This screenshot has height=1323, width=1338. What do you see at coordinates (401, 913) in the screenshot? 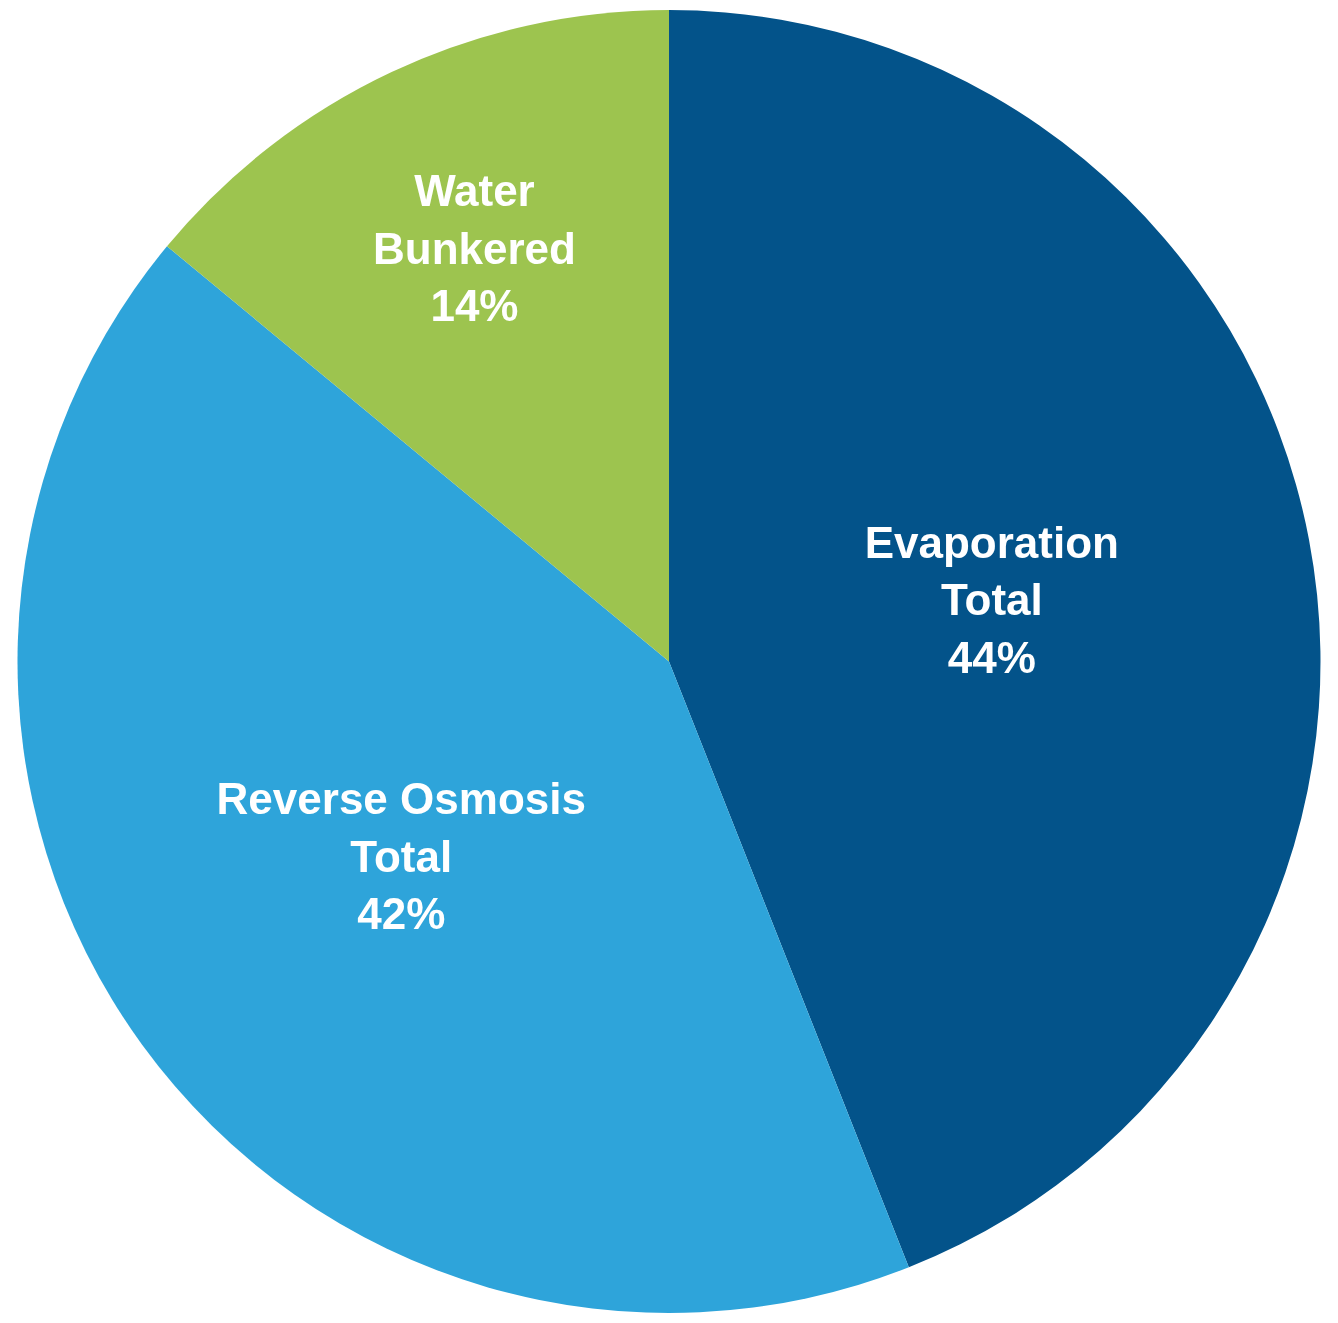
I see `data-label: 42%` at bounding box center [401, 913].